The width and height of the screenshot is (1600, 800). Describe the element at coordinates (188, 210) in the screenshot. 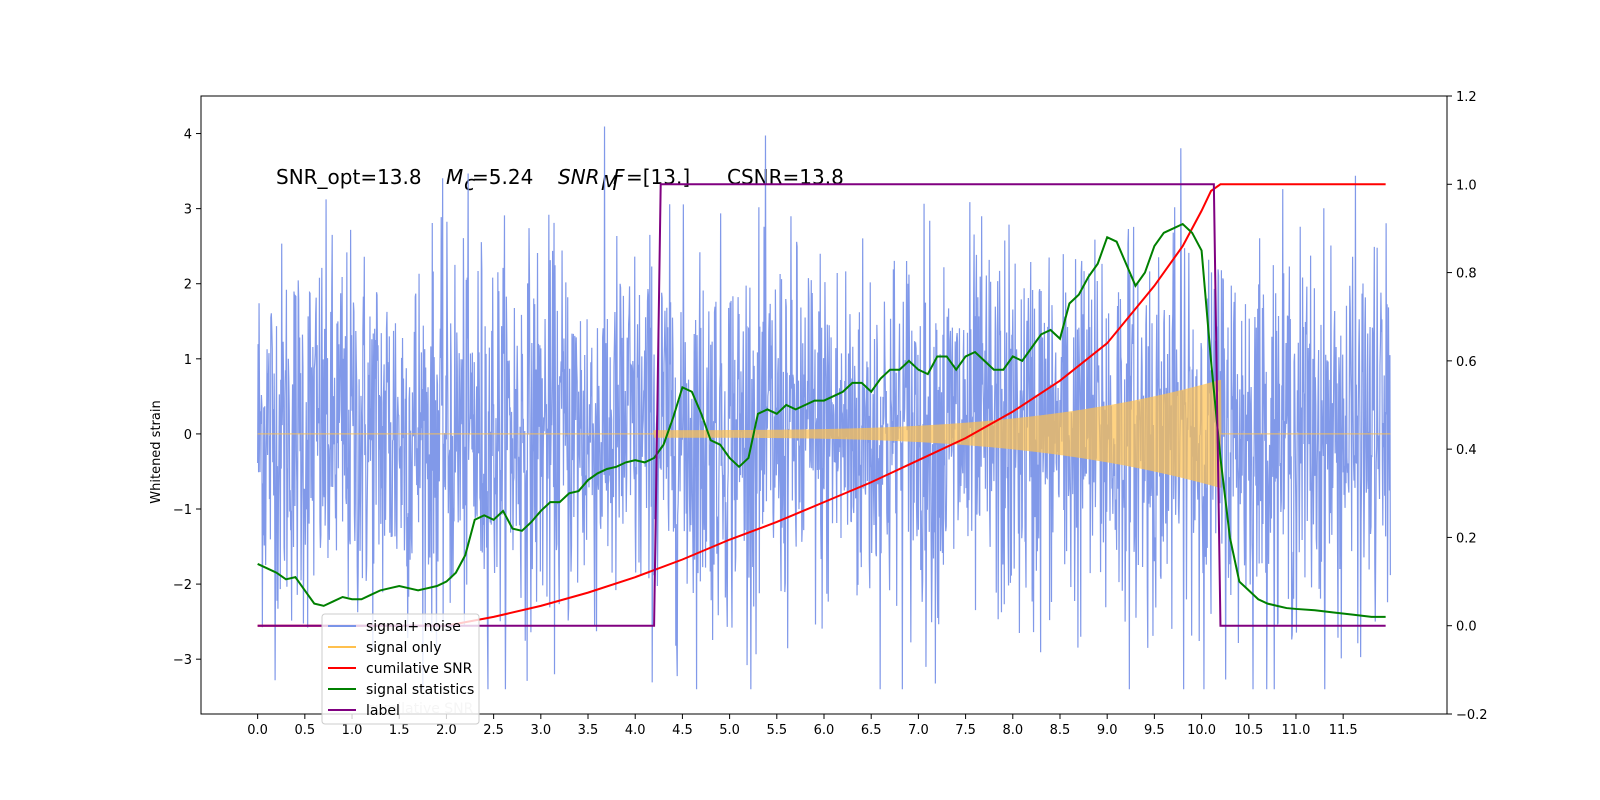

I see `y-tick-label-left: 3` at that location.